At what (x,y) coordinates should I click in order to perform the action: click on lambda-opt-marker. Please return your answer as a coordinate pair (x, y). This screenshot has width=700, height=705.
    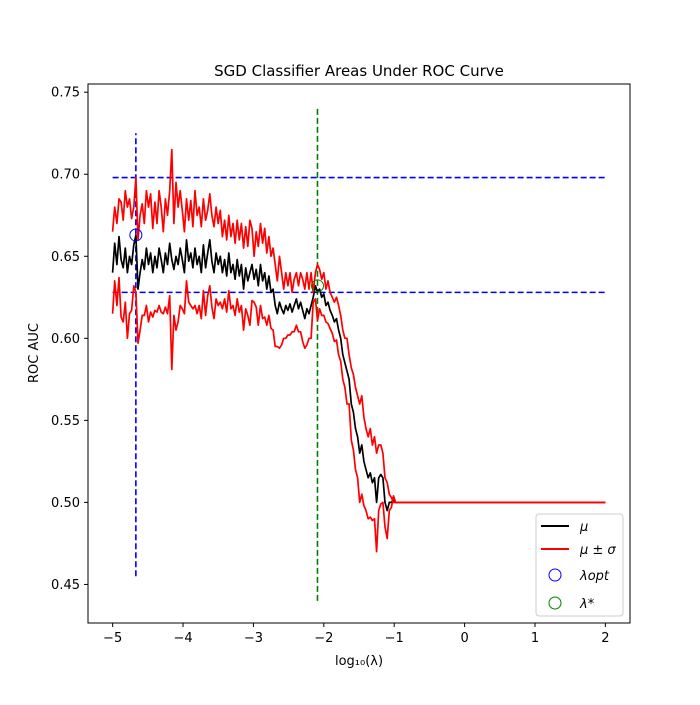
    Looking at the image, I should click on (136, 235).